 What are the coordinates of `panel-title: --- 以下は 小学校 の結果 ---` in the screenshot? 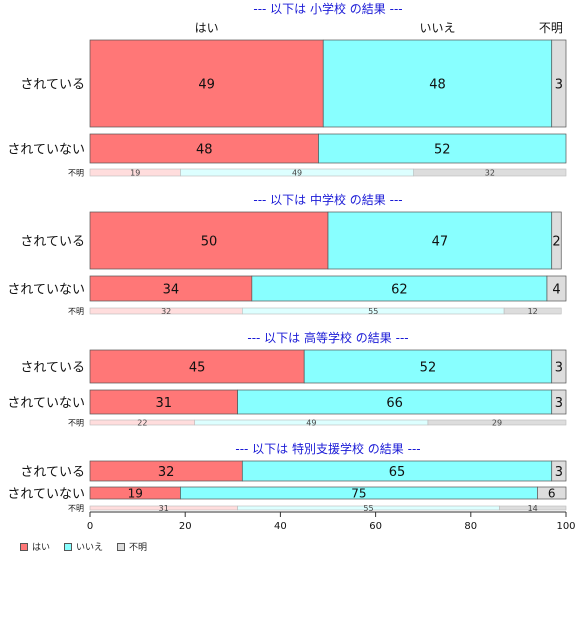 It's located at (327, 8).